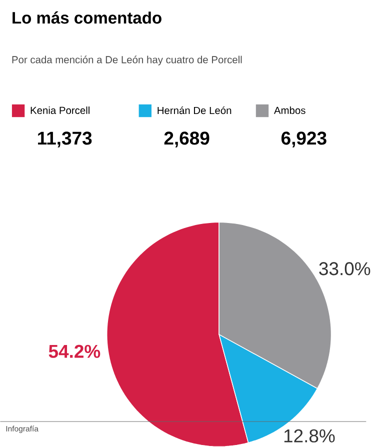 The width and height of the screenshot is (374, 447). I want to click on text: 2,689, so click(187, 140).